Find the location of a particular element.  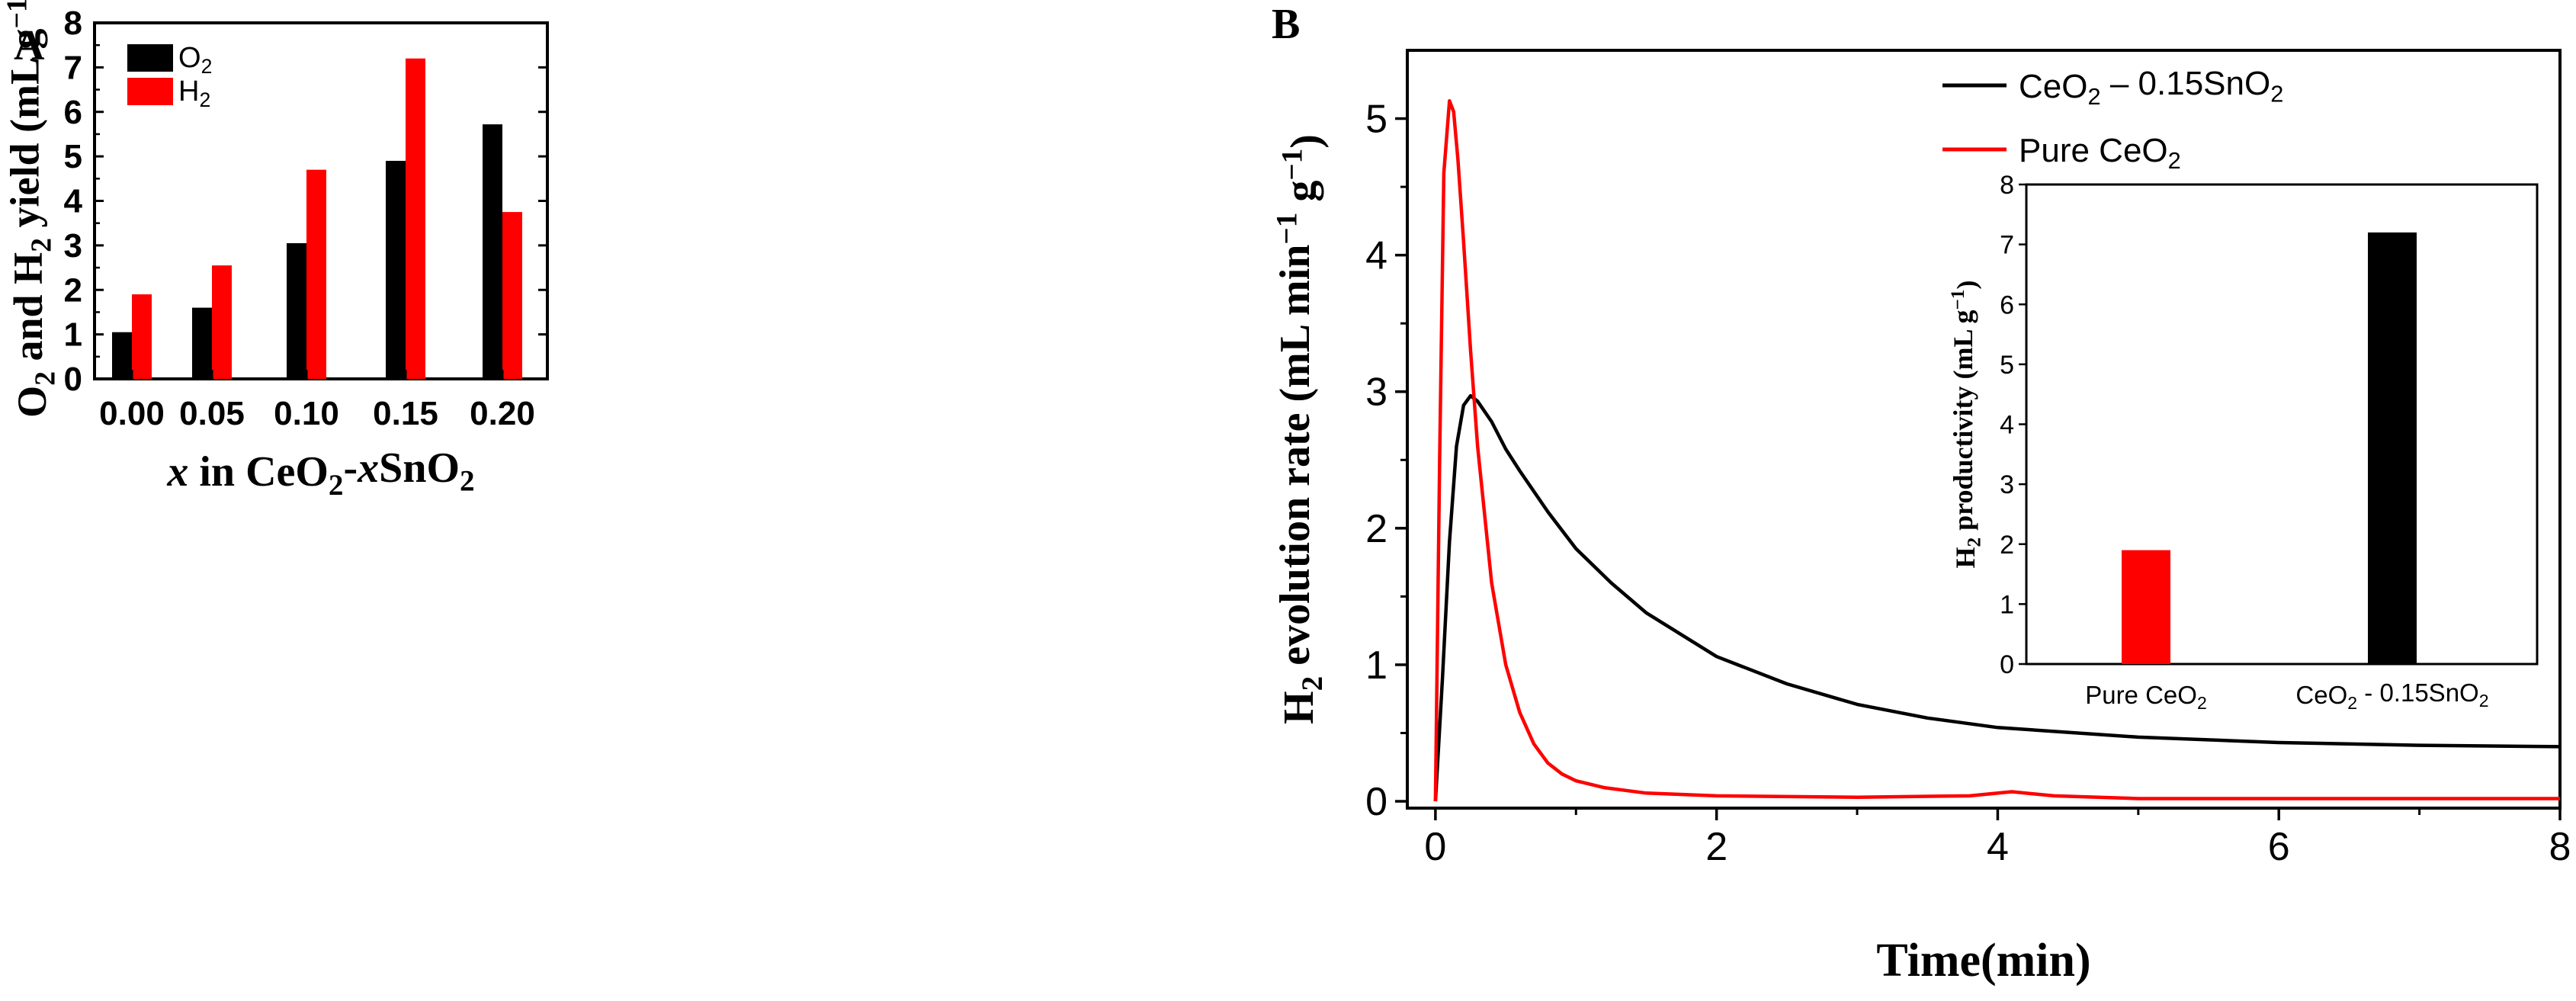

panel-a-ytick-label: 6 is located at coordinates (73, 112).